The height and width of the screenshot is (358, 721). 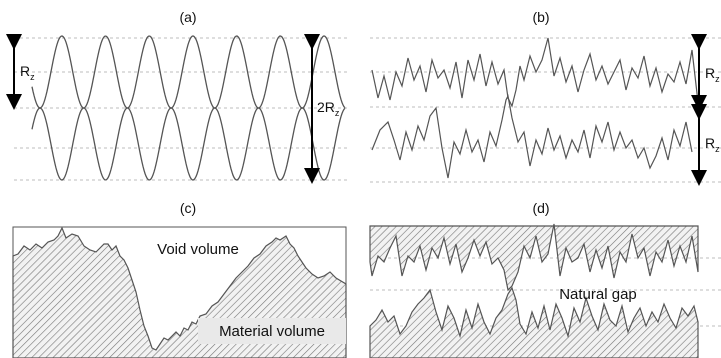 What do you see at coordinates (712, 74) in the screenshot?
I see `panel-b-rz-label-top: Rz` at bounding box center [712, 74].